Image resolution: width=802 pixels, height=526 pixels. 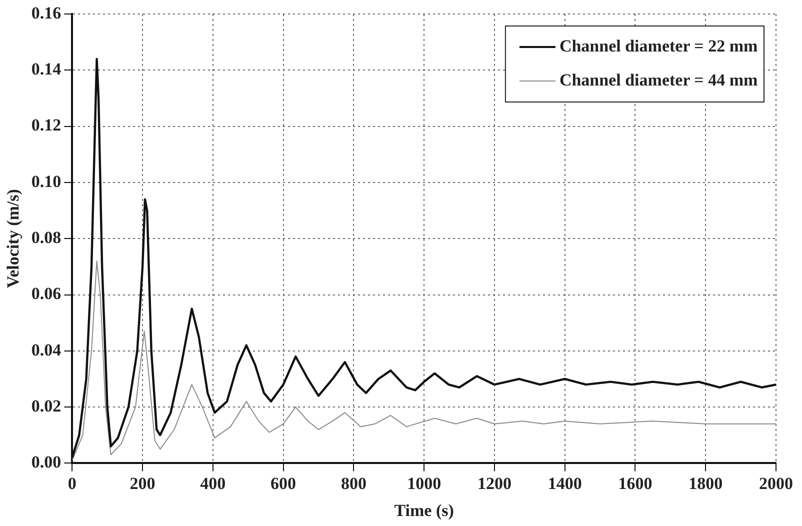 I want to click on x-tick-label: 1200, so click(x=494, y=483).